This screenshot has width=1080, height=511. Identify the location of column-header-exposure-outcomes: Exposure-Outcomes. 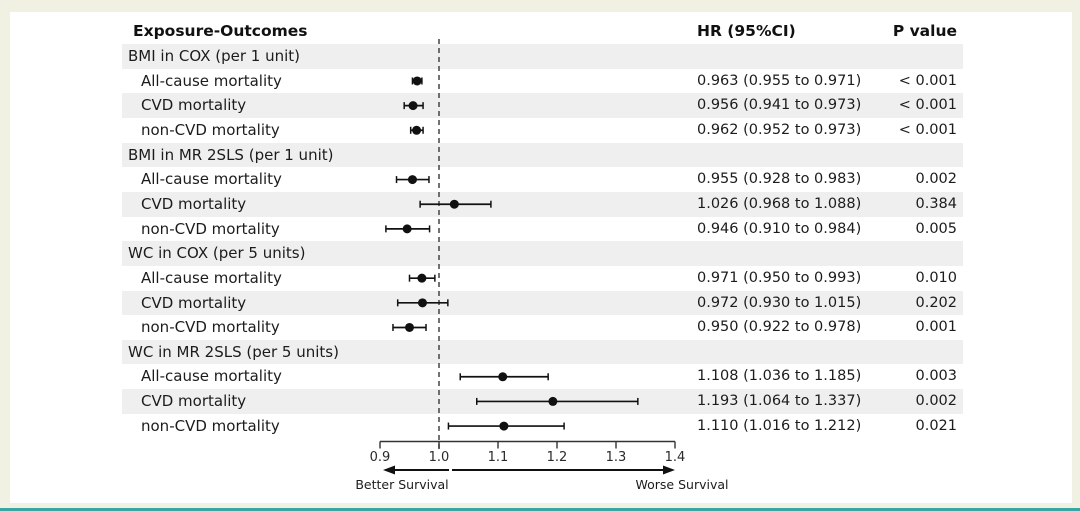
(220, 31).